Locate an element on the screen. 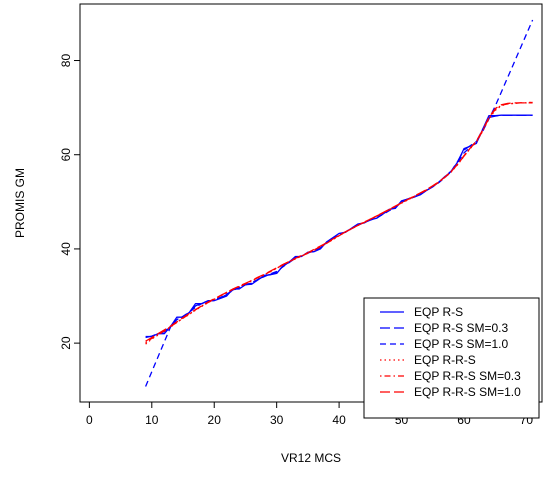 The width and height of the screenshot is (546, 493). y-tick-label: 20 is located at coordinates (66, 343).